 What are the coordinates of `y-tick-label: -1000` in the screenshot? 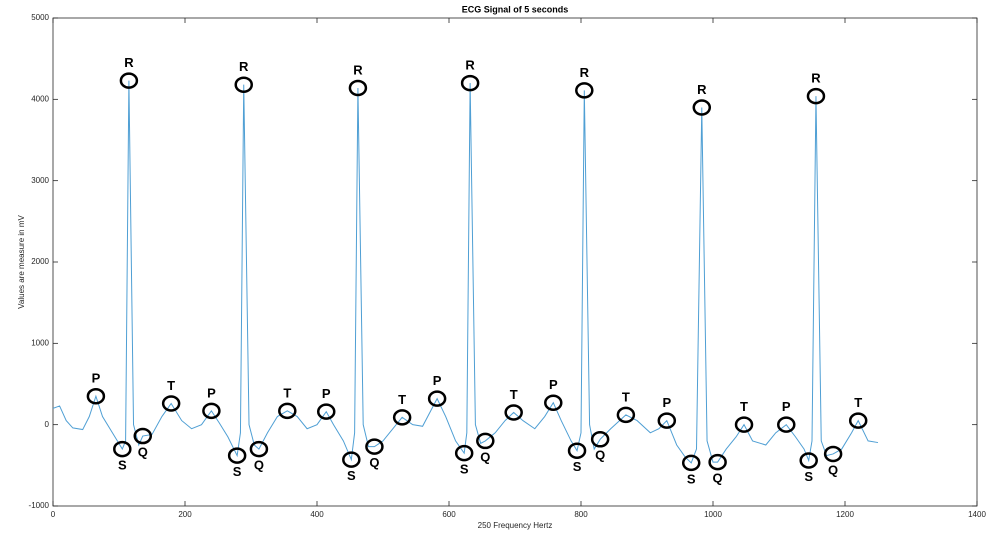 It's located at (39, 505).